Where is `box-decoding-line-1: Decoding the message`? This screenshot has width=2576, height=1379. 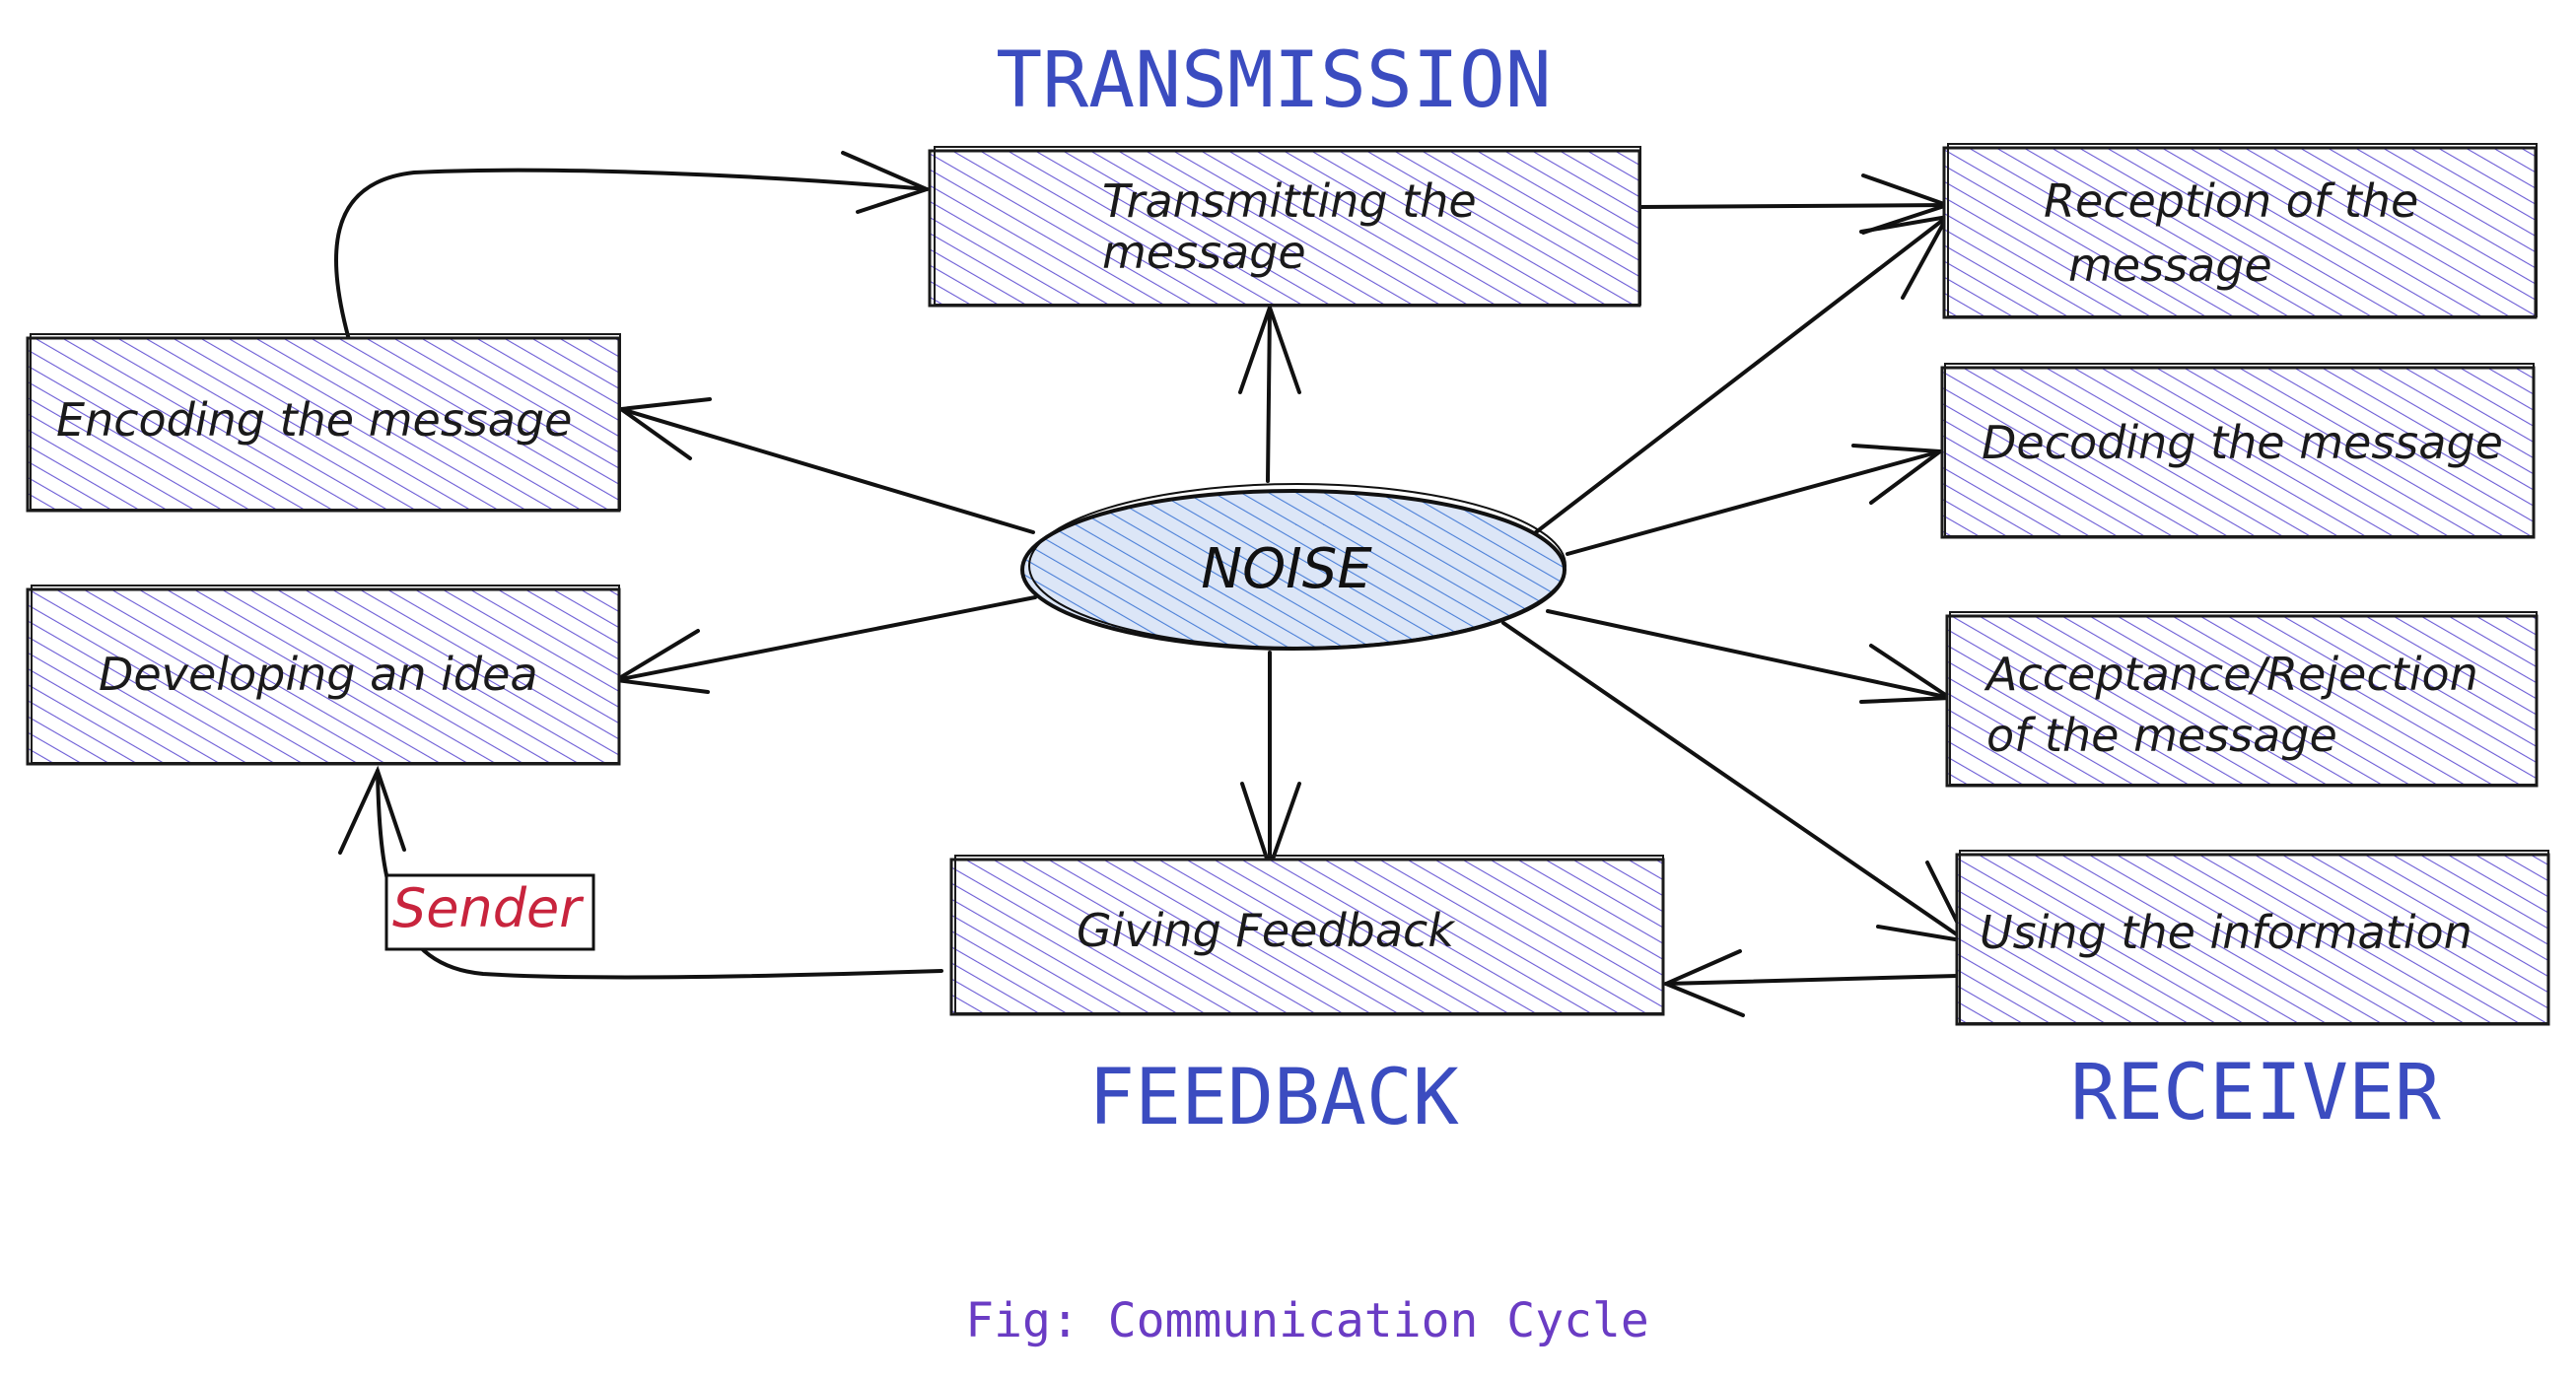 box-decoding-line-1: Decoding the message is located at coordinates (2242, 442).